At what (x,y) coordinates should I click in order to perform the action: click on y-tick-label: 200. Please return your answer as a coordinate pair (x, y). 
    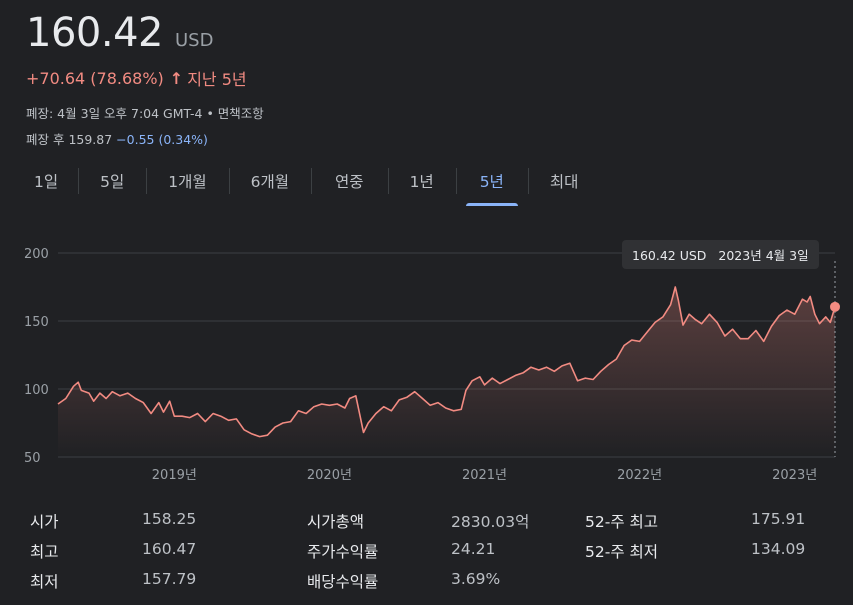
    Looking at the image, I should click on (36, 254).